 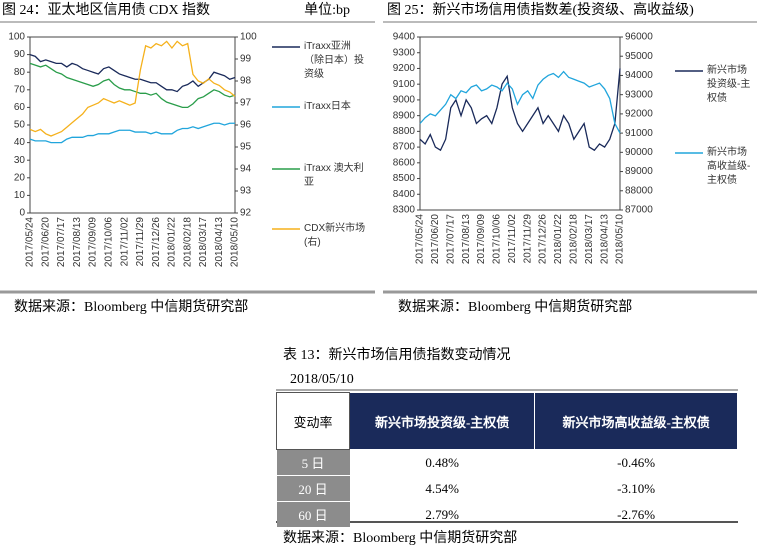 What do you see at coordinates (404, 100) in the screenshot?
I see `y-tick-label: 9000` at bounding box center [404, 100].